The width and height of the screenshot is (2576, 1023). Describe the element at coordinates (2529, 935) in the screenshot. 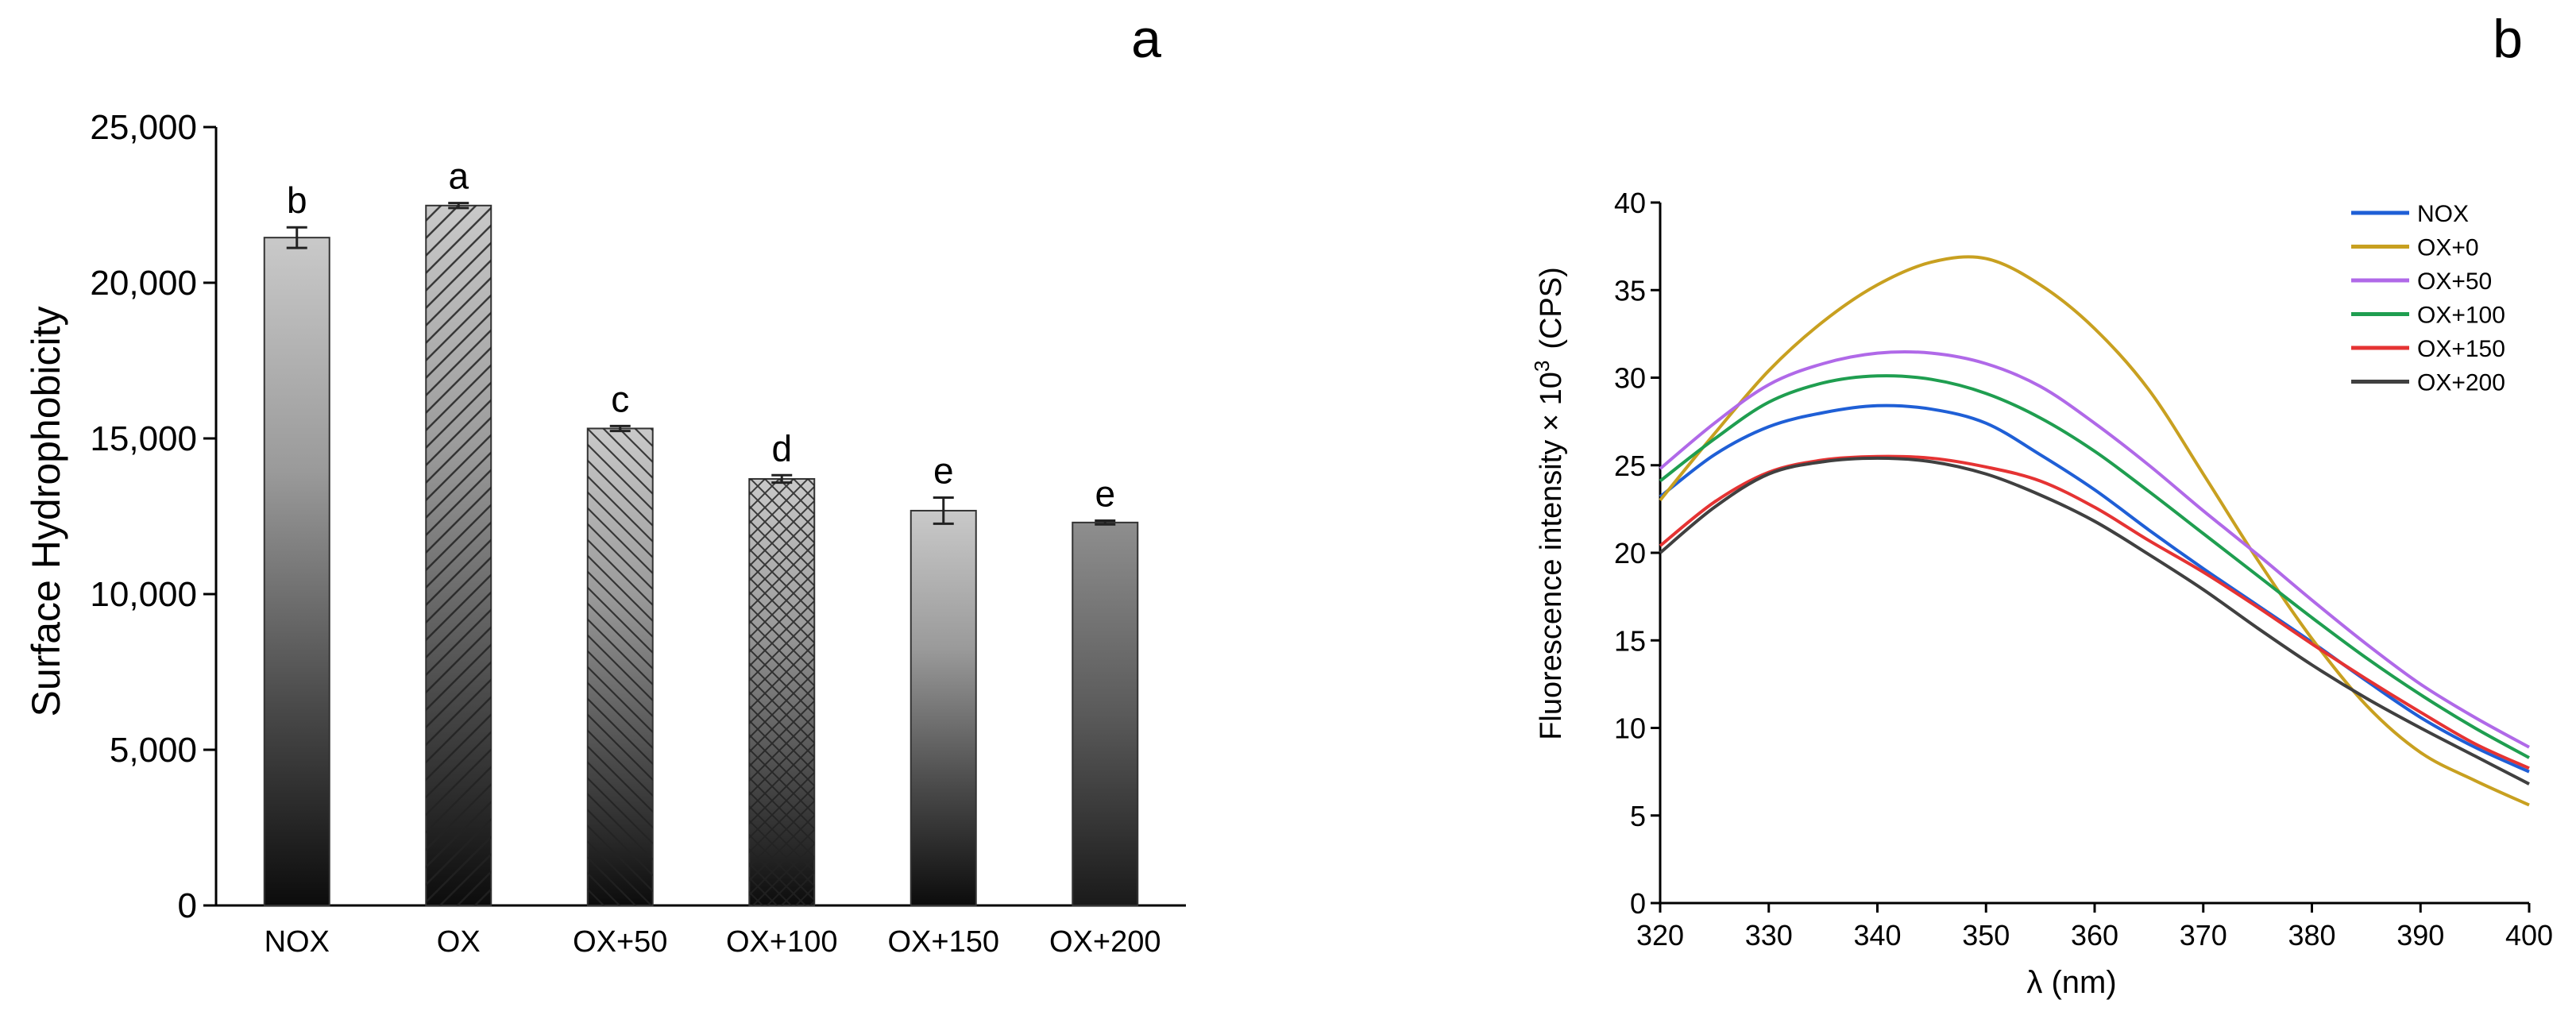

I see `b-x-tick-label: 400` at that location.